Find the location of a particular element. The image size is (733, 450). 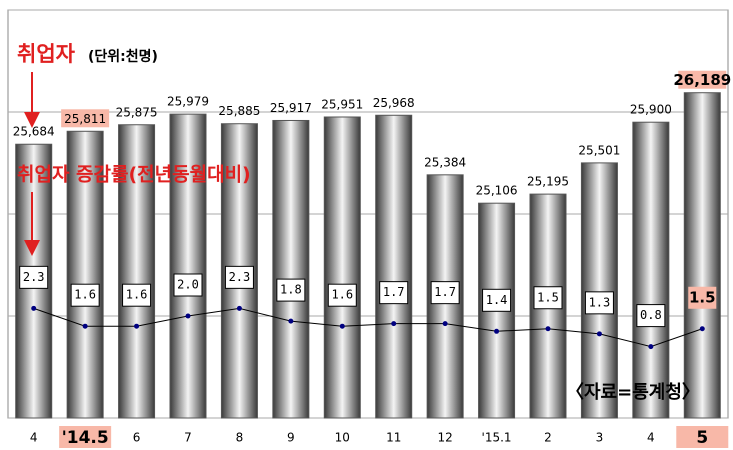

x-tick-label: '14.5 is located at coordinates (85, 438).